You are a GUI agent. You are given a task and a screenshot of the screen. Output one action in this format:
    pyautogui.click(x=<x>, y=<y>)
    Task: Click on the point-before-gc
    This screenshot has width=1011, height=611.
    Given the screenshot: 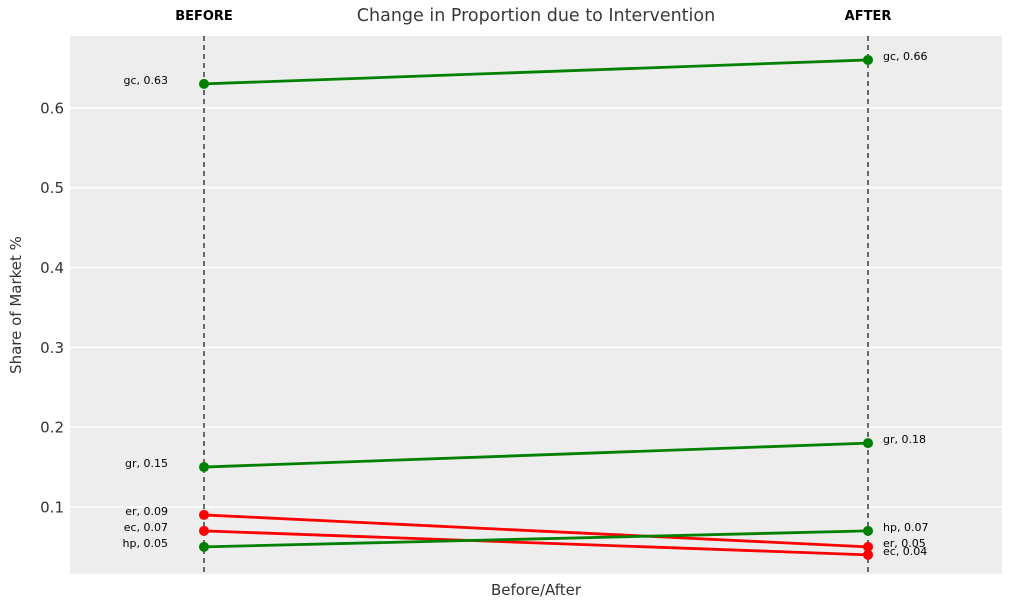 What is the action you would take?
    pyautogui.click(x=204, y=83)
    